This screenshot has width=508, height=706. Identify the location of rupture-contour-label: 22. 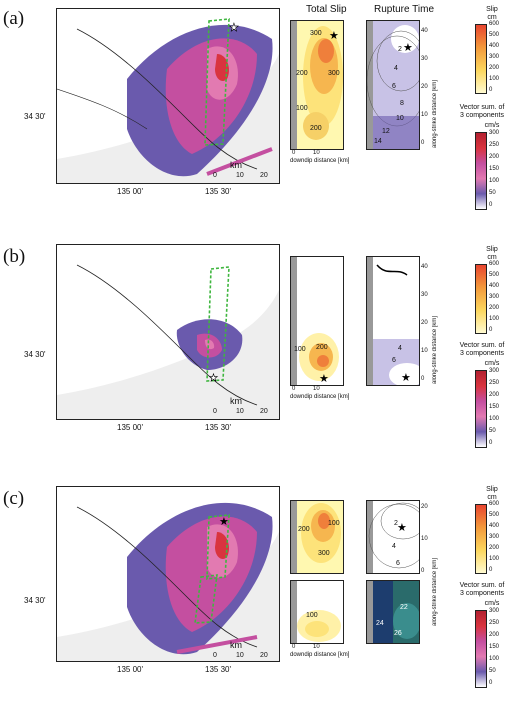
(404, 607).